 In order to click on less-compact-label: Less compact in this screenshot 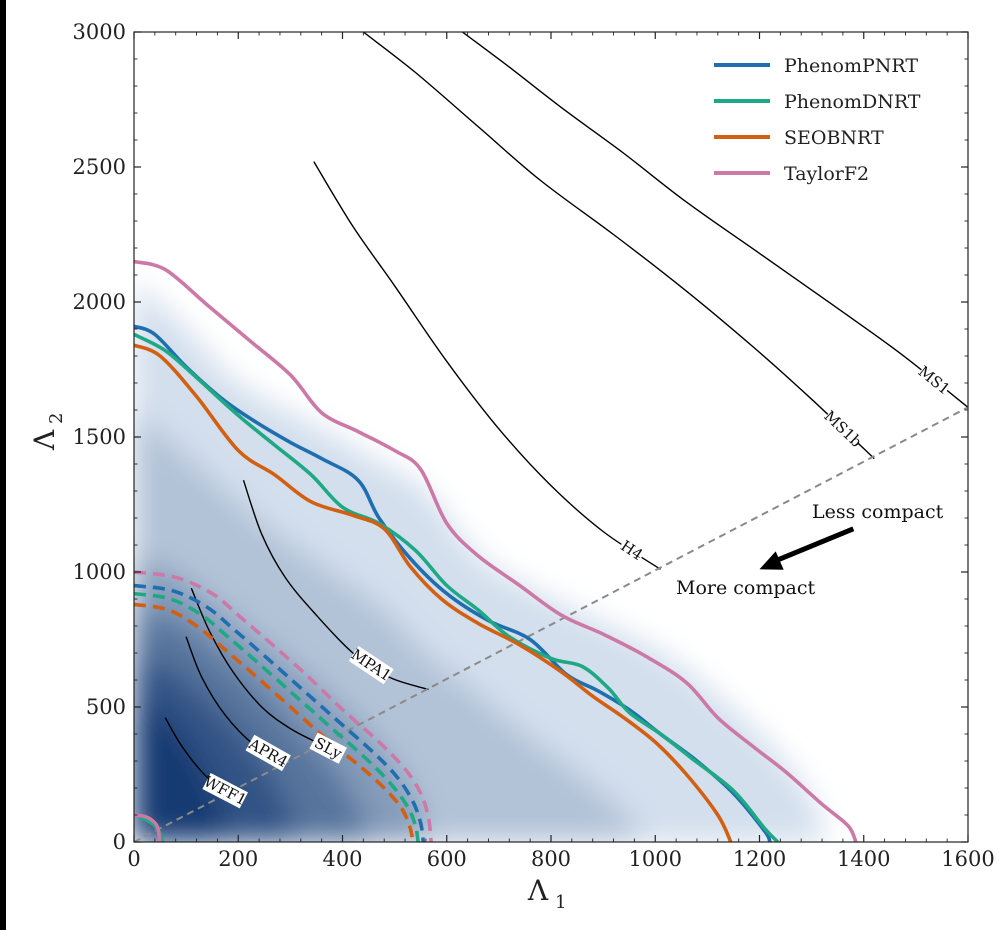, I will do `click(878, 512)`.